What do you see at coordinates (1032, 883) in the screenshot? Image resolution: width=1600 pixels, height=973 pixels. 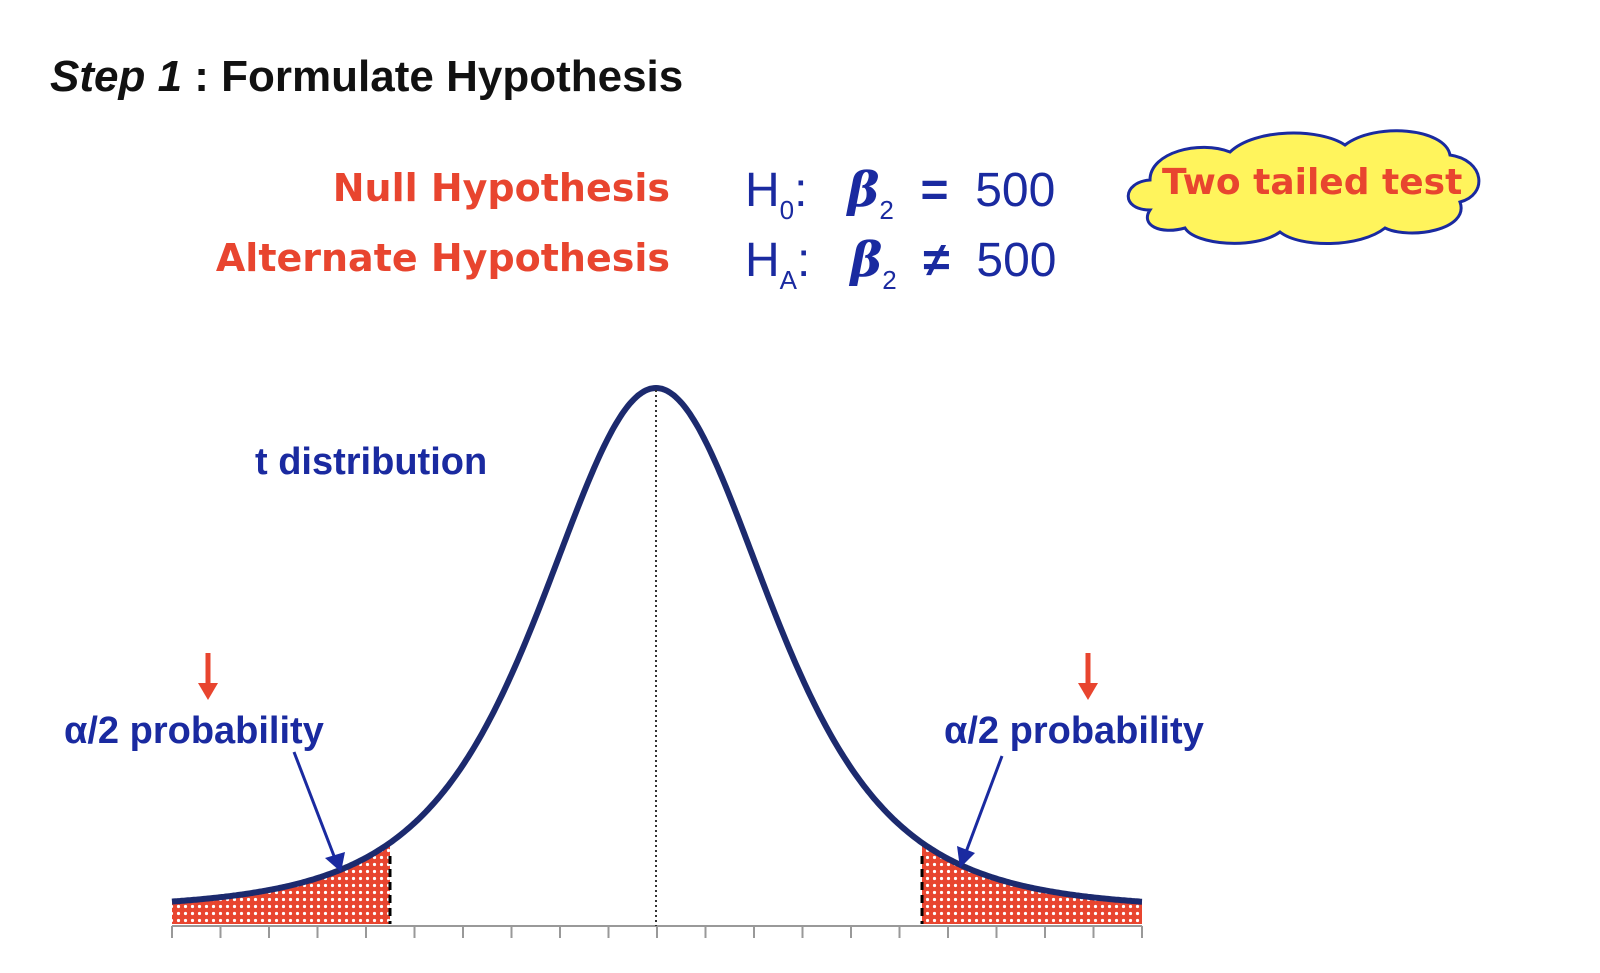 I see `right-tail-region` at bounding box center [1032, 883].